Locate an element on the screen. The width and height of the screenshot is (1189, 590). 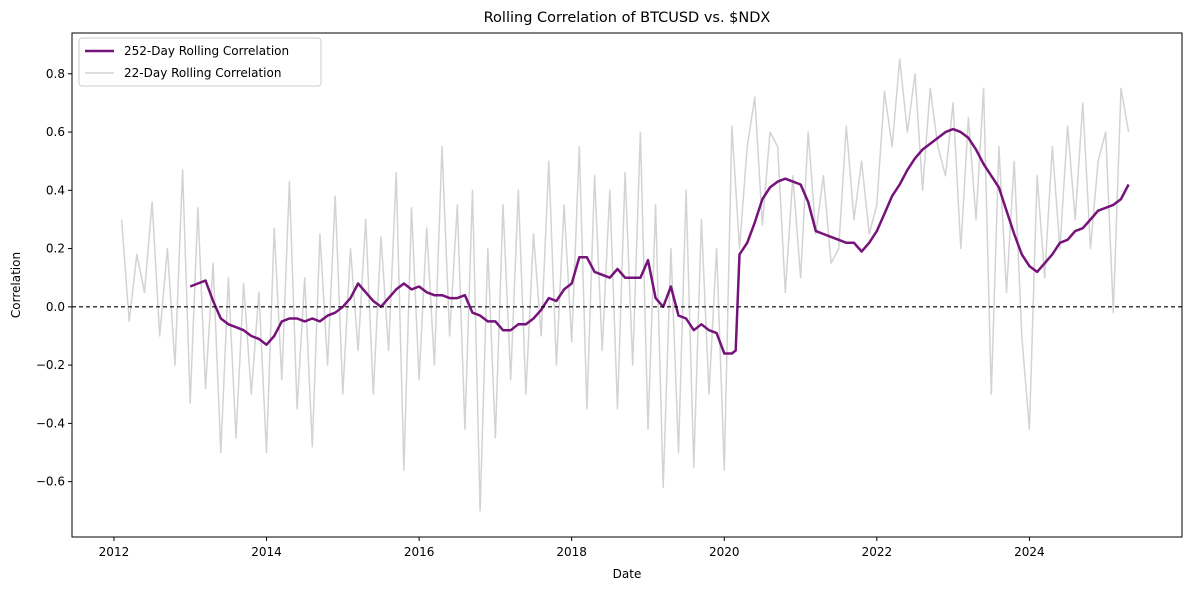
y-tick-label: 0.0 is located at coordinates (55, 307).